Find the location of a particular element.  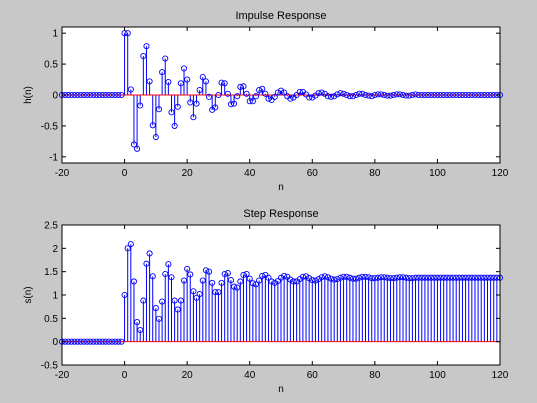

impulse-y-label: h(n) is located at coordinates (28, 95).